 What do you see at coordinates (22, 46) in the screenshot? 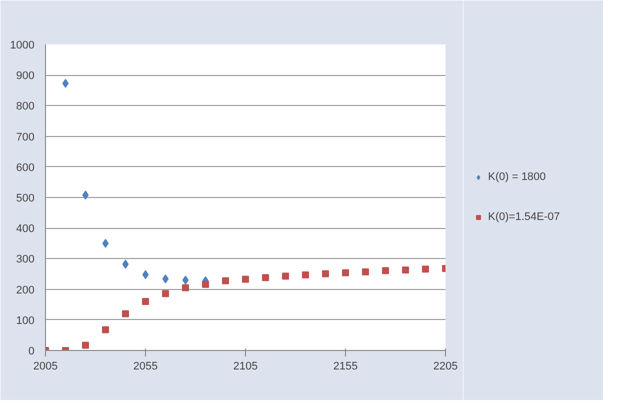
I see `y-tick-label: 1000` at bounding box center [22, 46].